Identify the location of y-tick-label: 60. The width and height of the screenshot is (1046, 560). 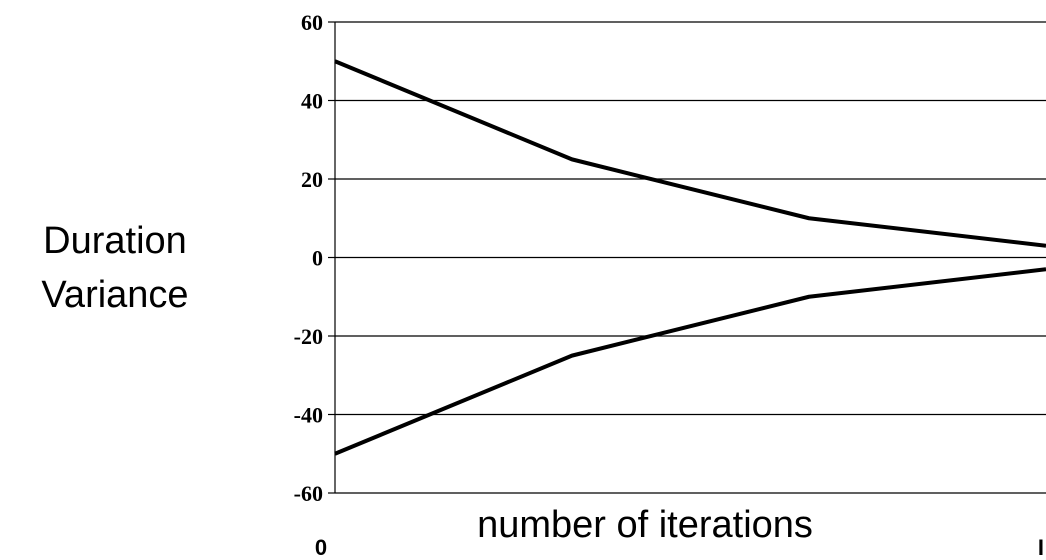
(312, 22).